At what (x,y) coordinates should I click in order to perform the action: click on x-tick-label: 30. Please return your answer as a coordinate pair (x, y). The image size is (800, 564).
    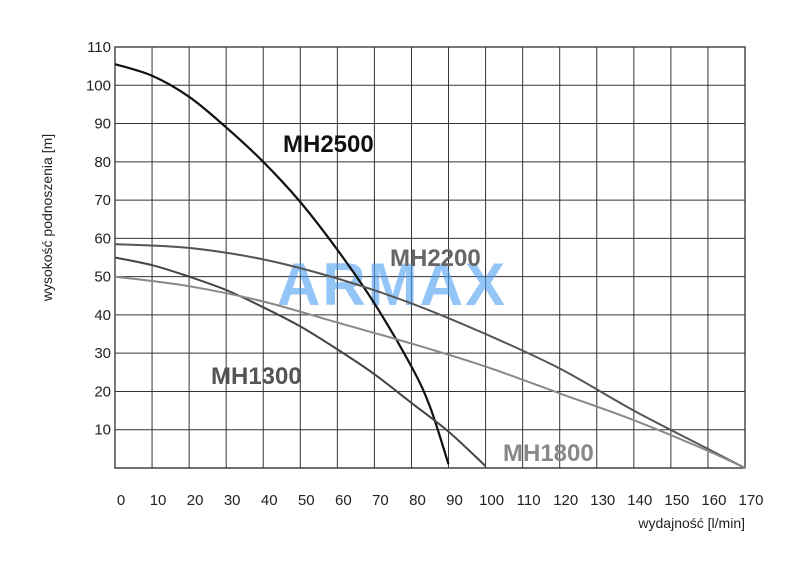
    Looking at the image, I should click on (232, 500).